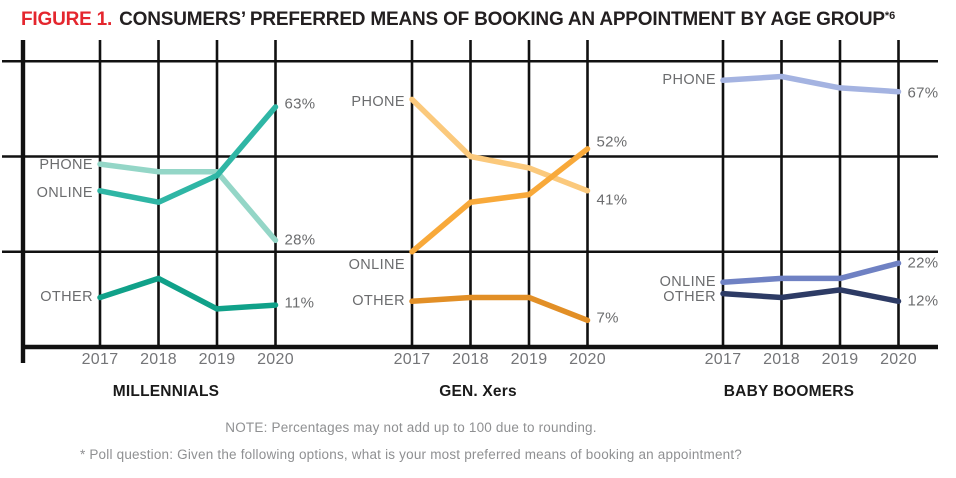 This screenshot has height=478, width=956. Describe the element at coordinates (188, 154) in the screenshot. I see `series-line-millennials-online` at that location.